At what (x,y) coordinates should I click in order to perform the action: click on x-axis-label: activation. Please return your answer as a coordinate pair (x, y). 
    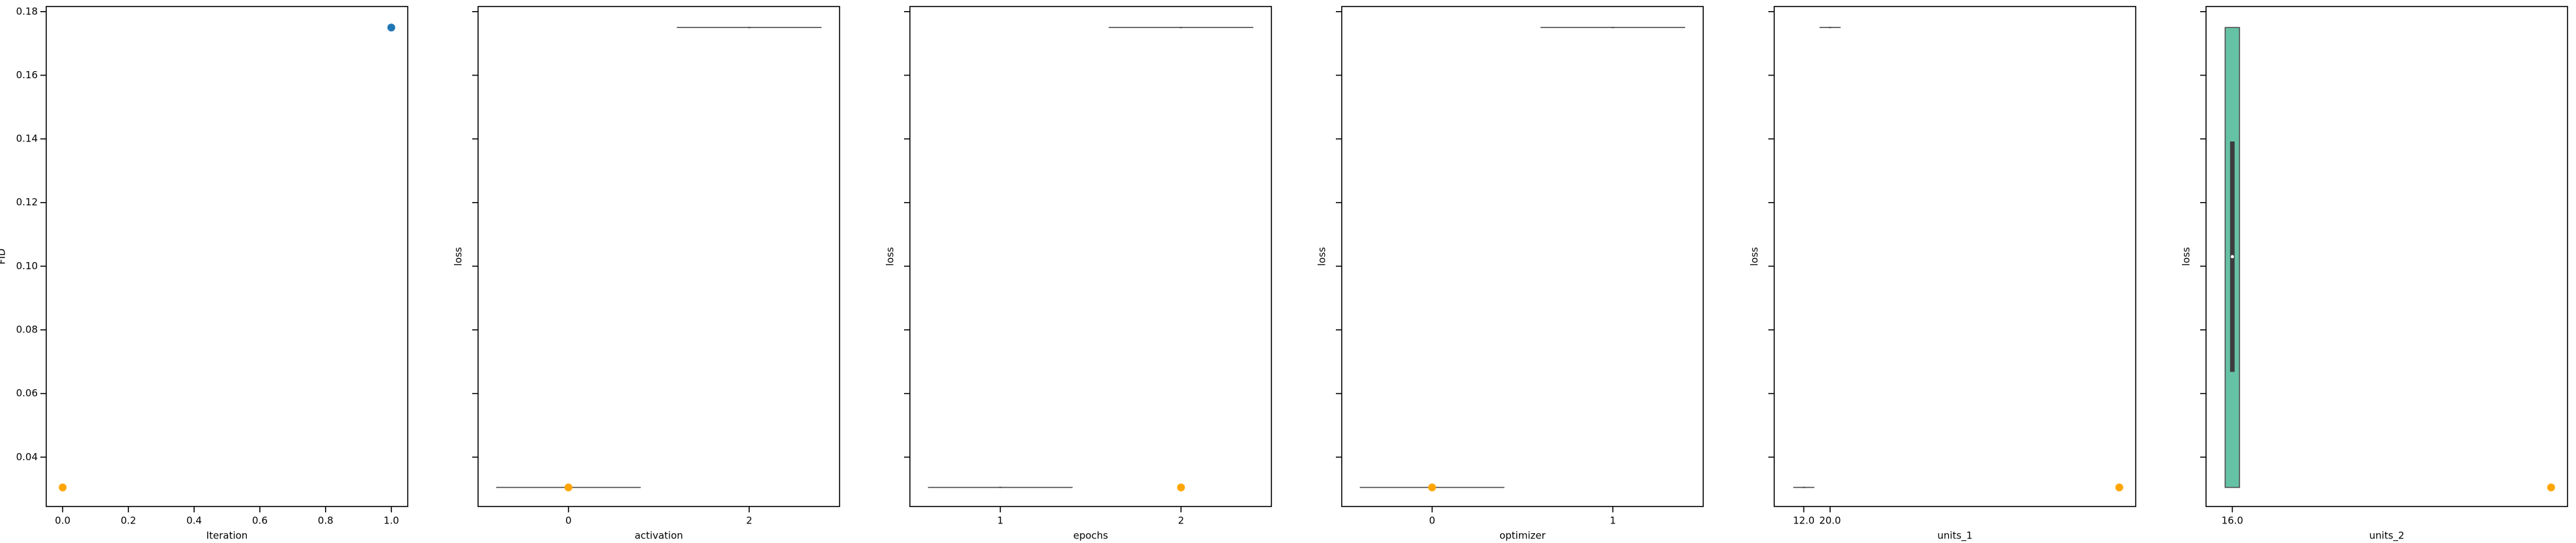
    Looking at the image, I should click on (658, 536).